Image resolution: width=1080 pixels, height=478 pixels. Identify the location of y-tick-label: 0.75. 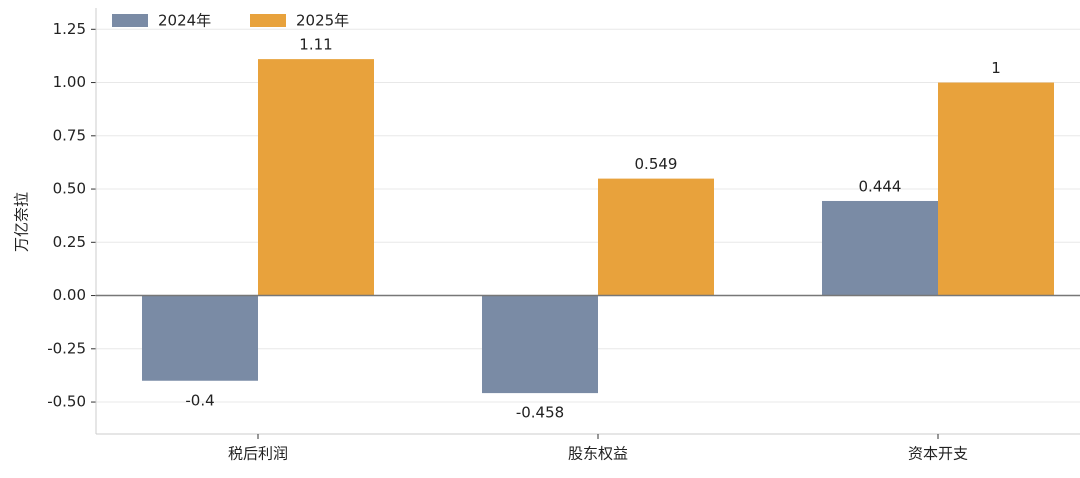
(69, 135).